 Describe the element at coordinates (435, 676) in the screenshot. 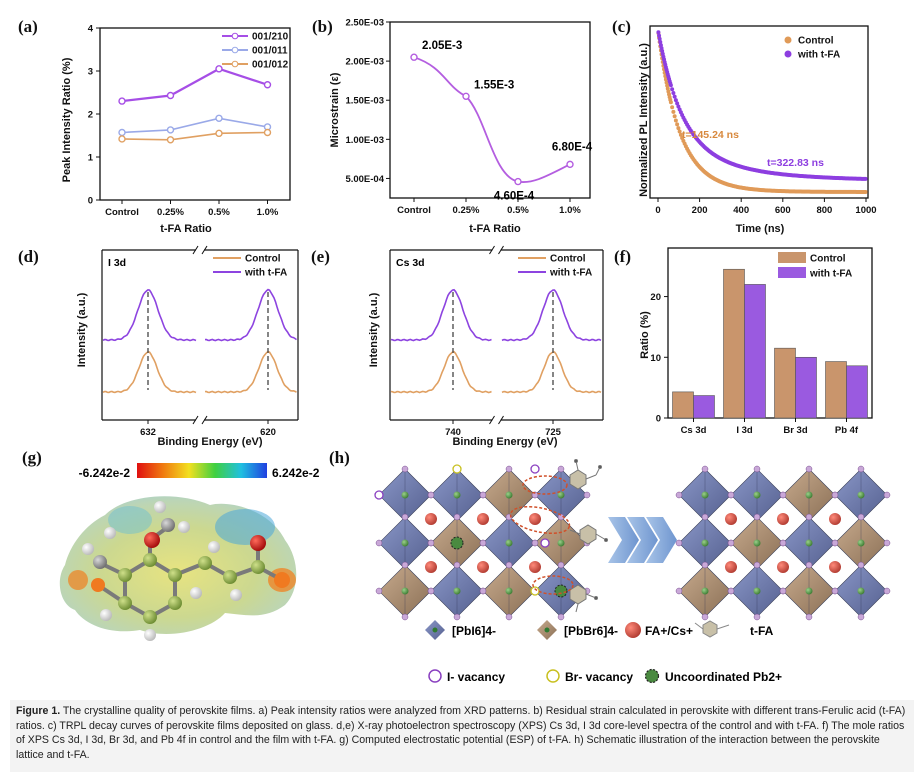

I see `i-vacancy-legend-icon` at that location.